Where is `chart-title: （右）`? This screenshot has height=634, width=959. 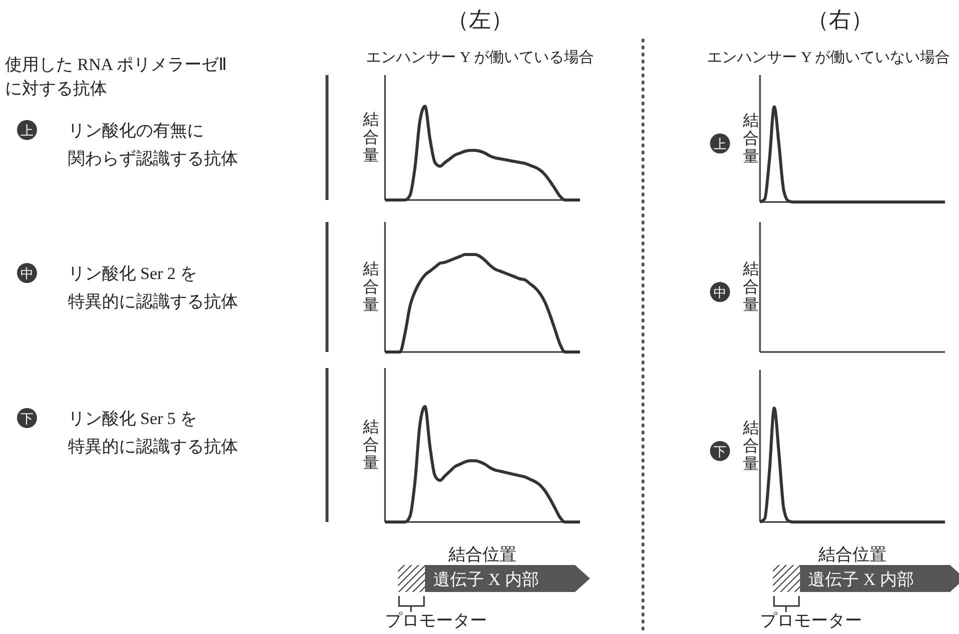 chart-title: （右） is located at coordinates (840, 19).